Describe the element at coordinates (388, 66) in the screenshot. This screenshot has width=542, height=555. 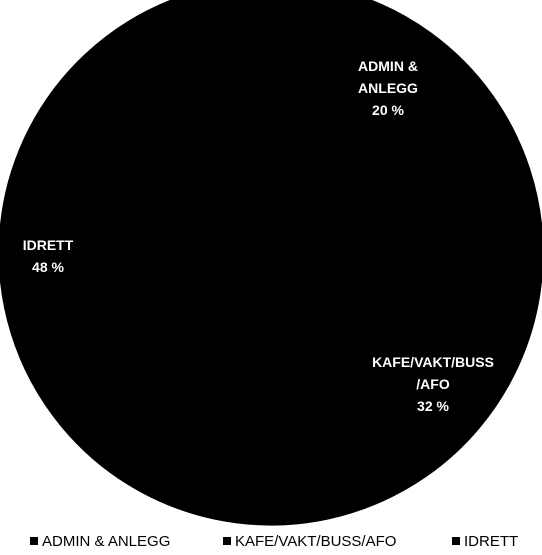
I see `data-label-line: ADMIN &` at that location.